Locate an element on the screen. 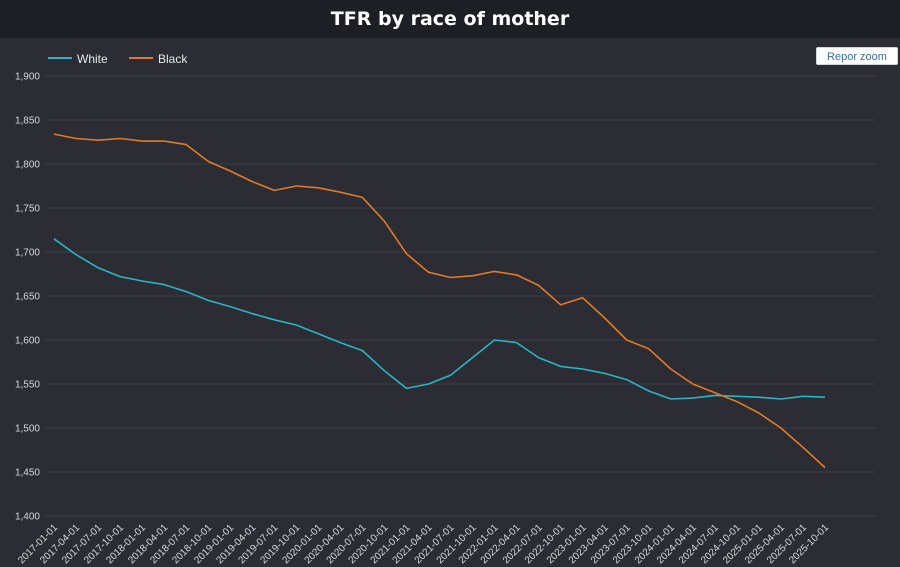 The image size is (900, 567). chart-title: TFR by race of mother is located at coordinates (450, 19).